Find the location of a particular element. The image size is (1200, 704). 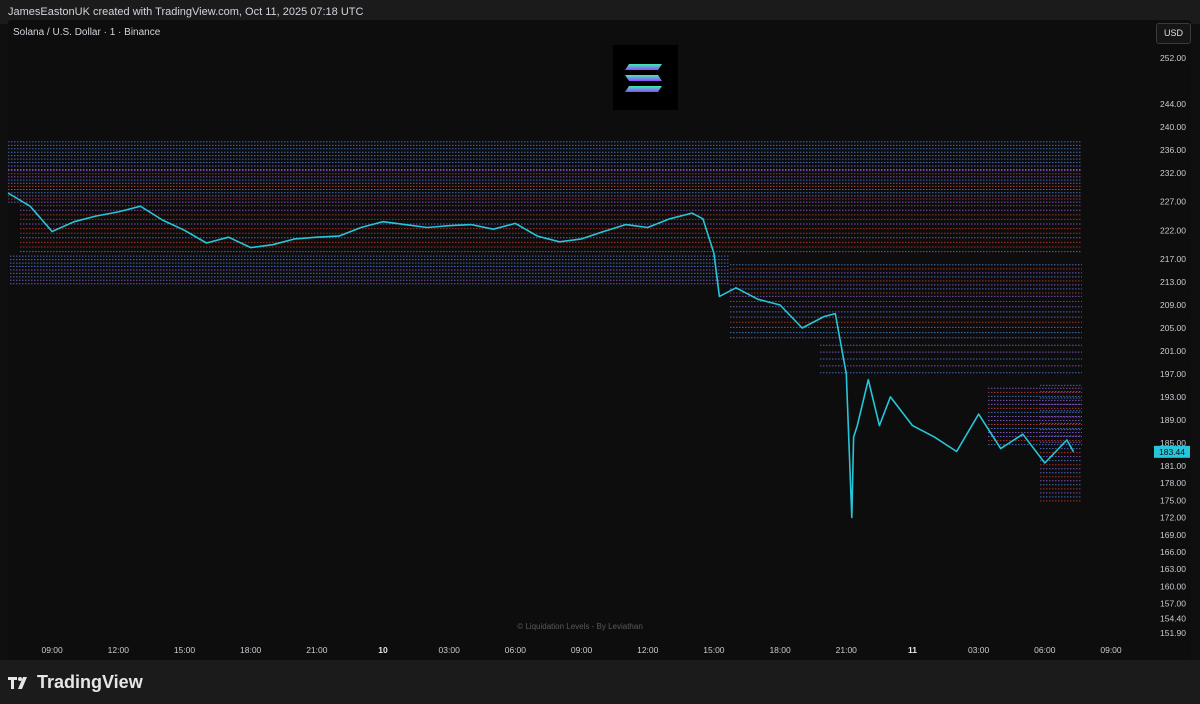

y-tick-label: 197.00 is located at coordinates (1173, 374).